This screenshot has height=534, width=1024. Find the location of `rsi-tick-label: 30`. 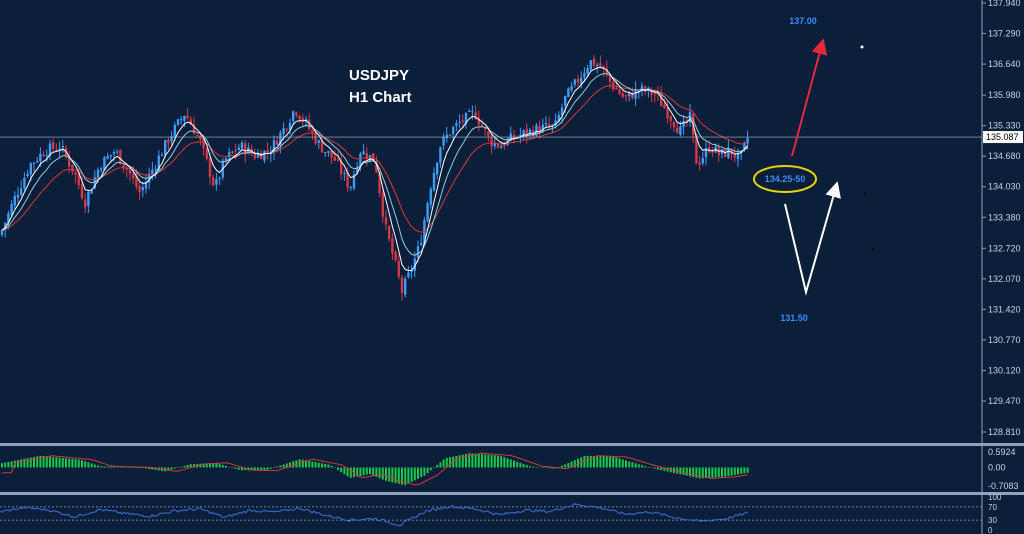

rsi-tick-label: 30 is located at coordinates (992, 520).